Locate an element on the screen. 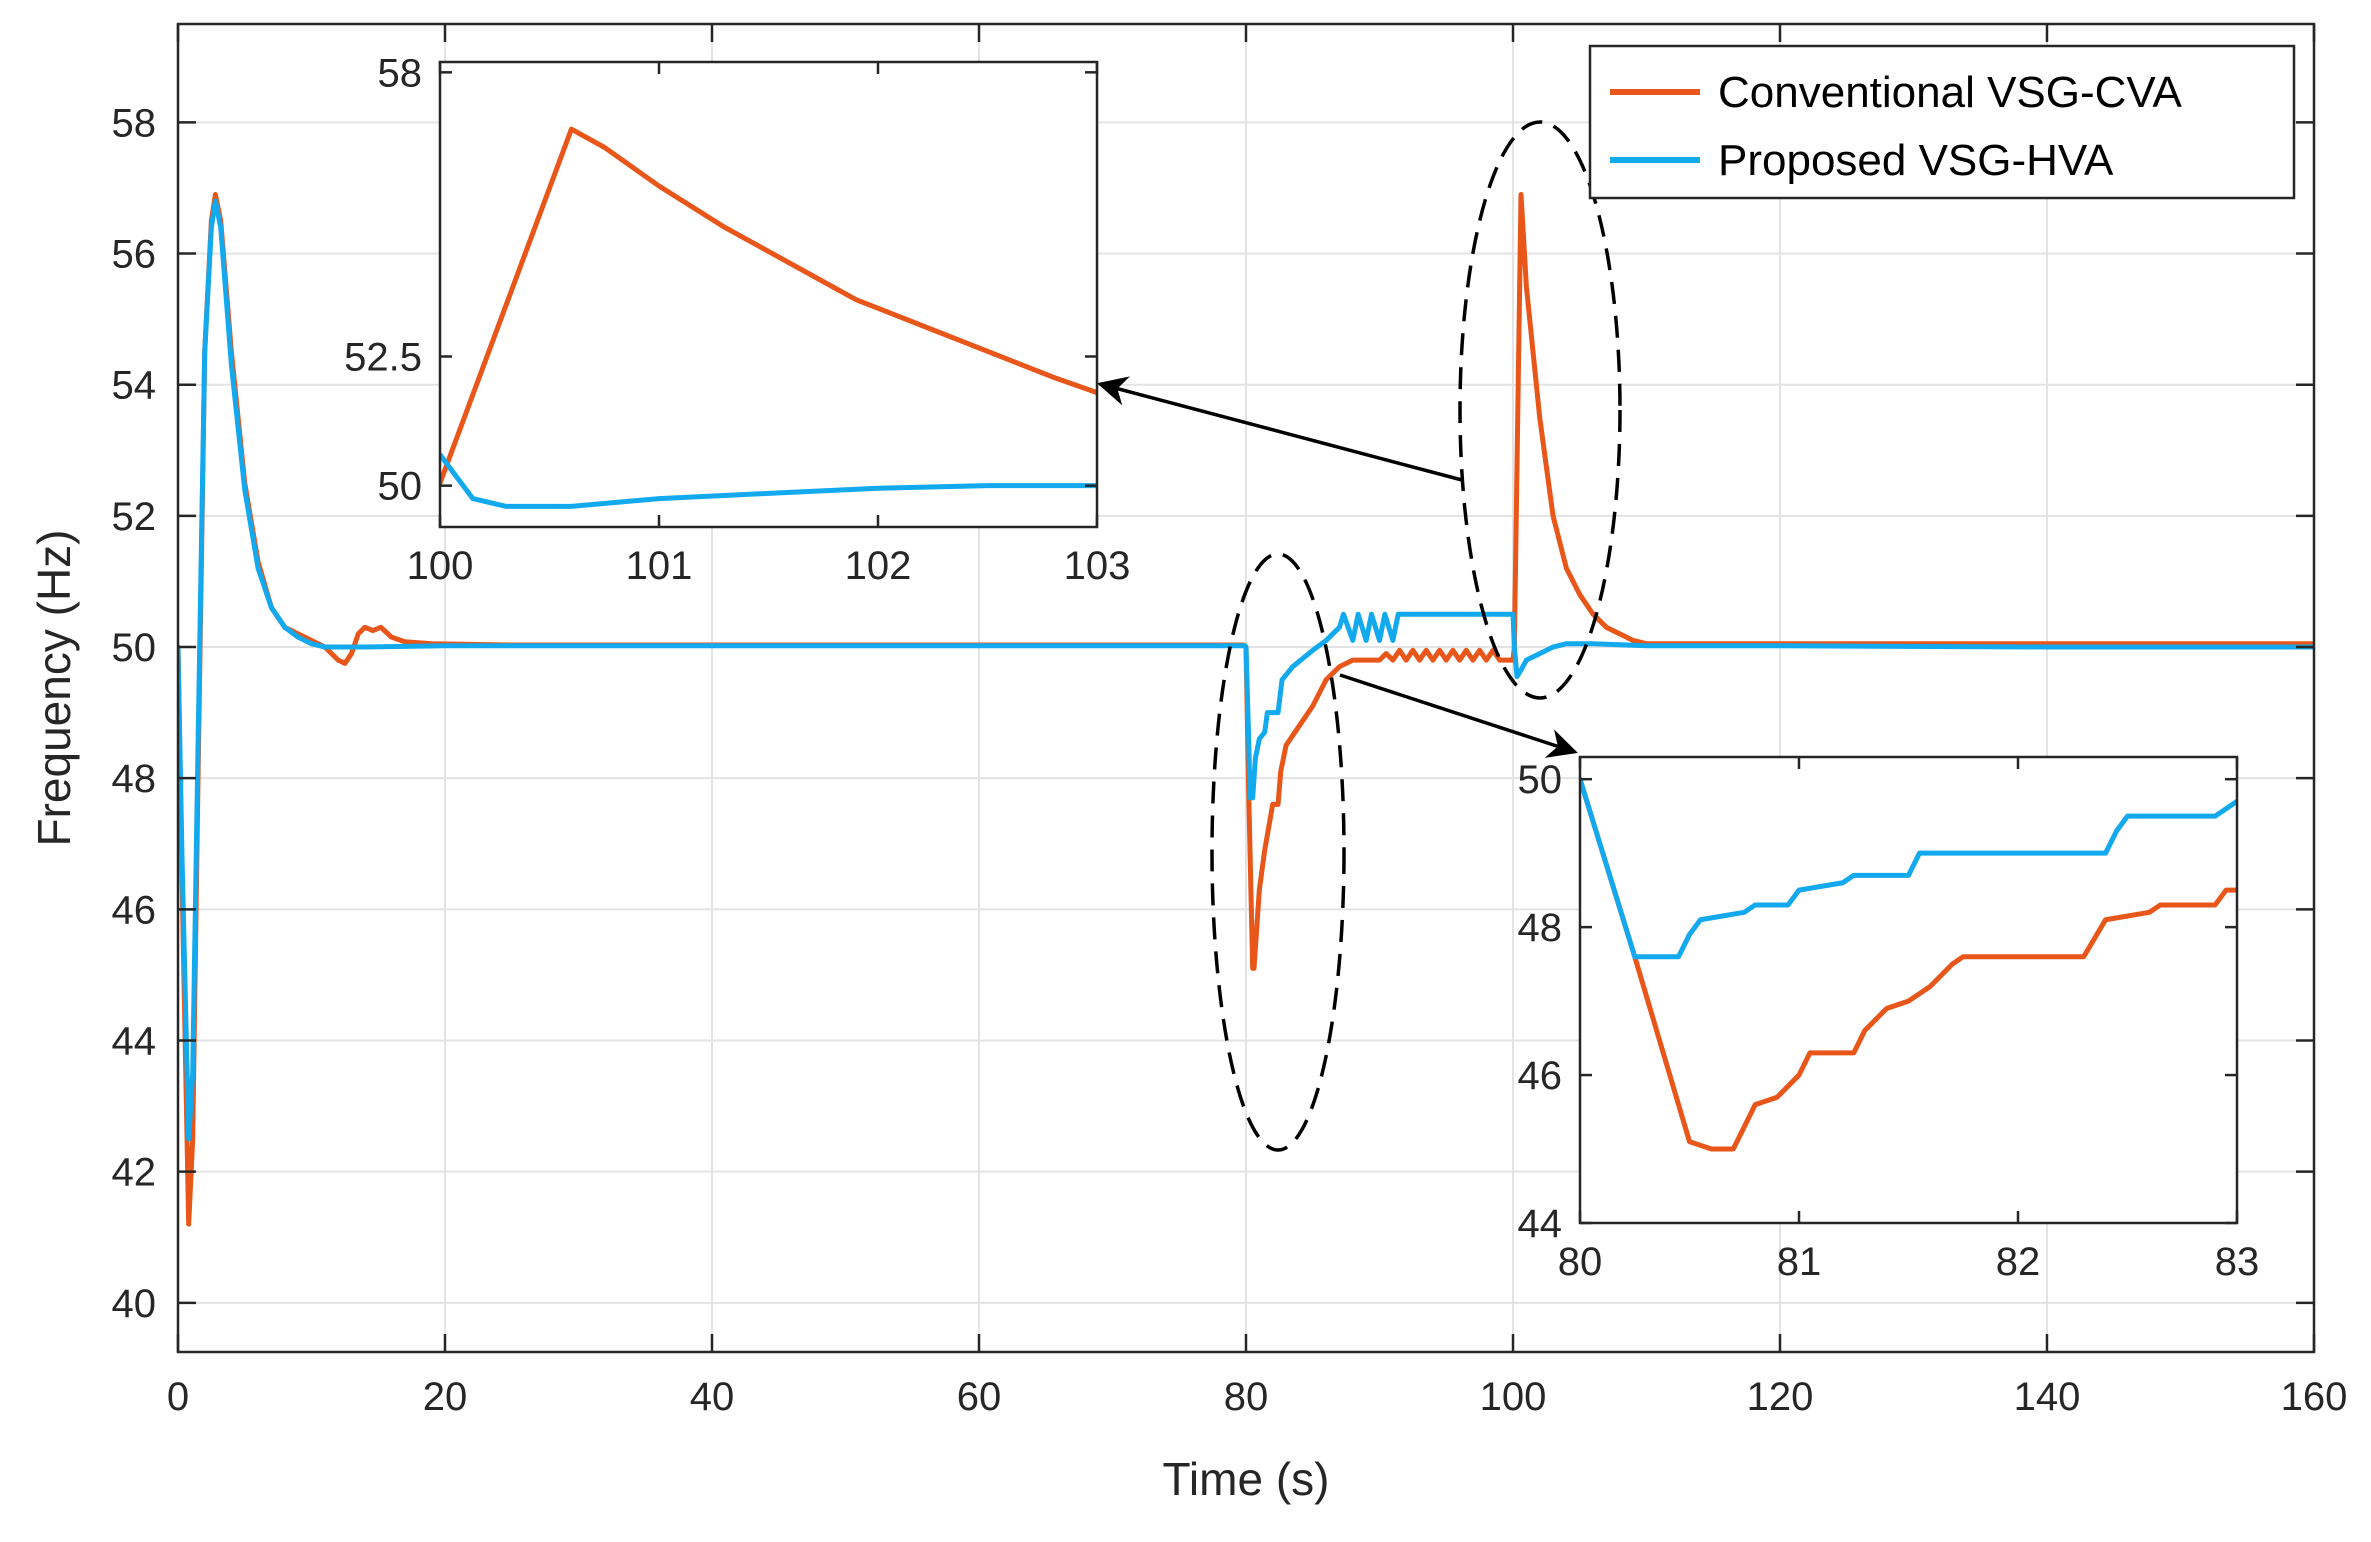 This screenshot has width=2371, height=1542. inset-80-ytick-label-2: 48 is located at coordinates (1540, 928).